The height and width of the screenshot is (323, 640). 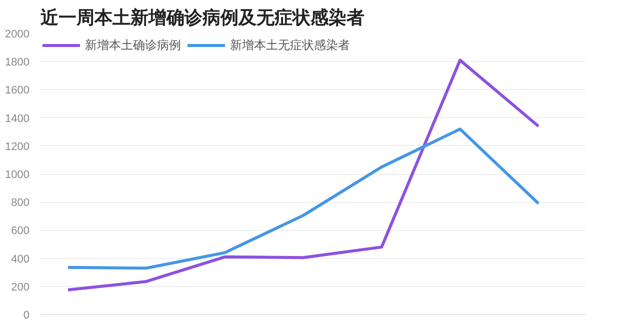 What do you see at coordinates (17, 62) in the screenshot?
I see `y-tick-label: 1800` at bounding box center [17, 62].